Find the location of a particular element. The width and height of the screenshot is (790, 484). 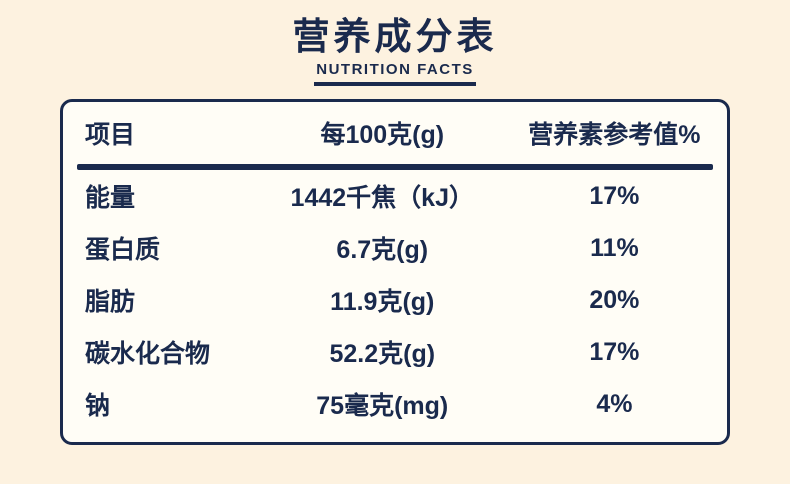

nutrient-name: 碳水化合物 is located at coordinates (148, 354).